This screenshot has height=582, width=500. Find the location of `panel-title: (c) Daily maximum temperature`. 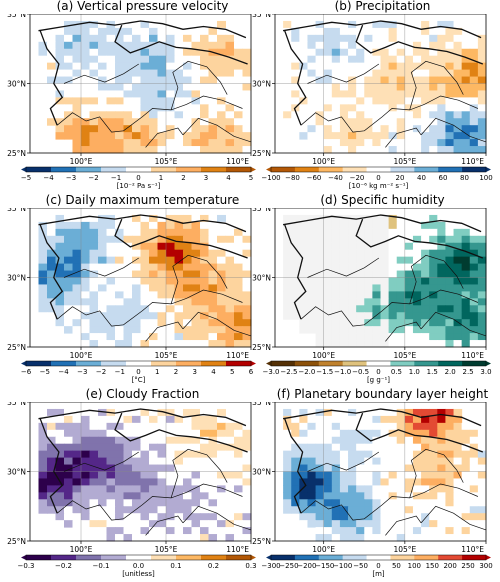

panel-title: (c) Daily maximum temperature is located at coordinates (142, 200).